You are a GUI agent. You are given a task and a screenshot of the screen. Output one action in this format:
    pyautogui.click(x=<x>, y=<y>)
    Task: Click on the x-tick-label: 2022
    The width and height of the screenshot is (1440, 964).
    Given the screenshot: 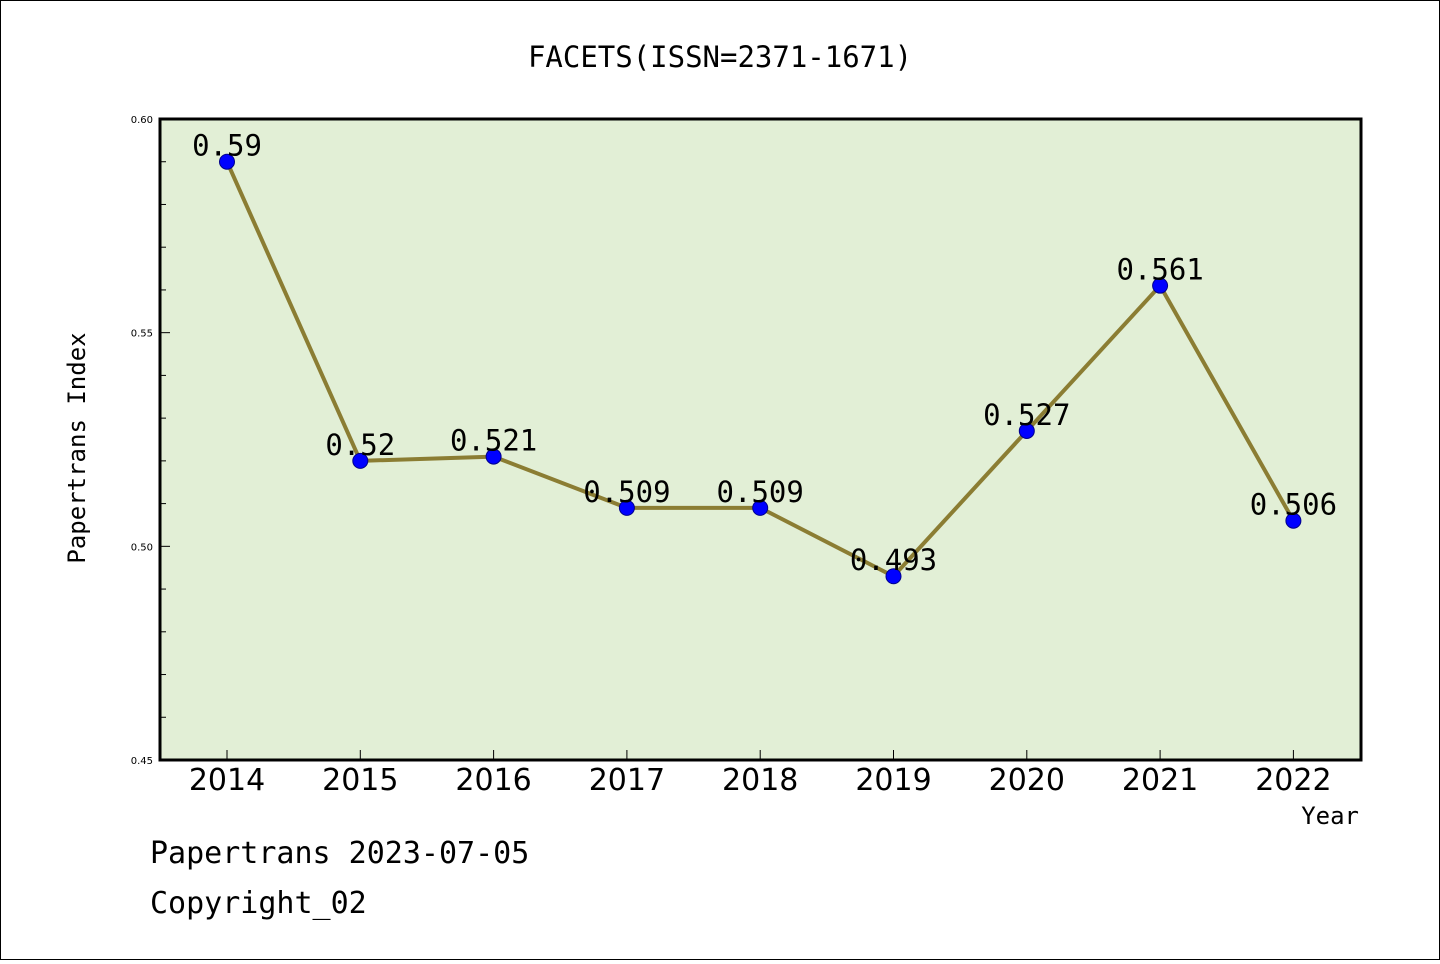 What is the action you would take?
    pyautogui.click(x=1293, y=780)
    